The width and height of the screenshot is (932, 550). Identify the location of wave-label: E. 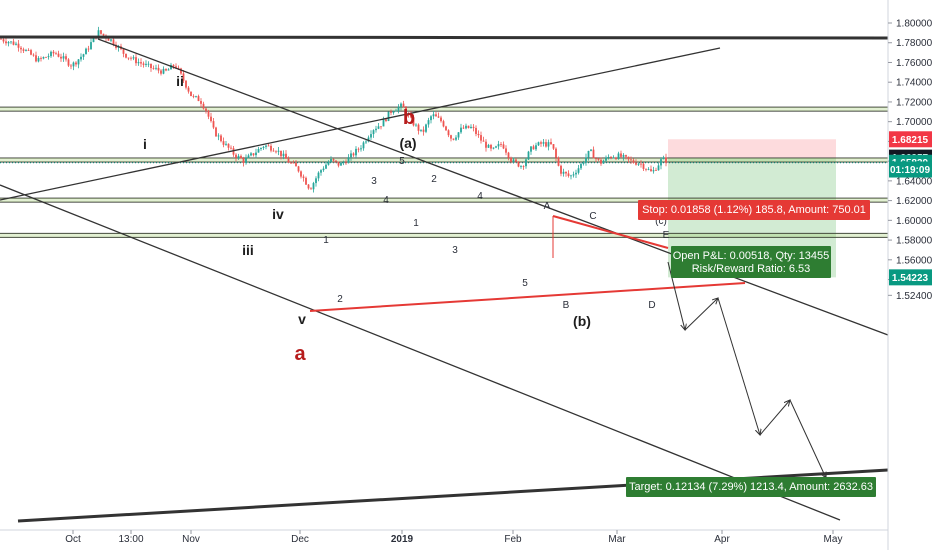
(666, 235).